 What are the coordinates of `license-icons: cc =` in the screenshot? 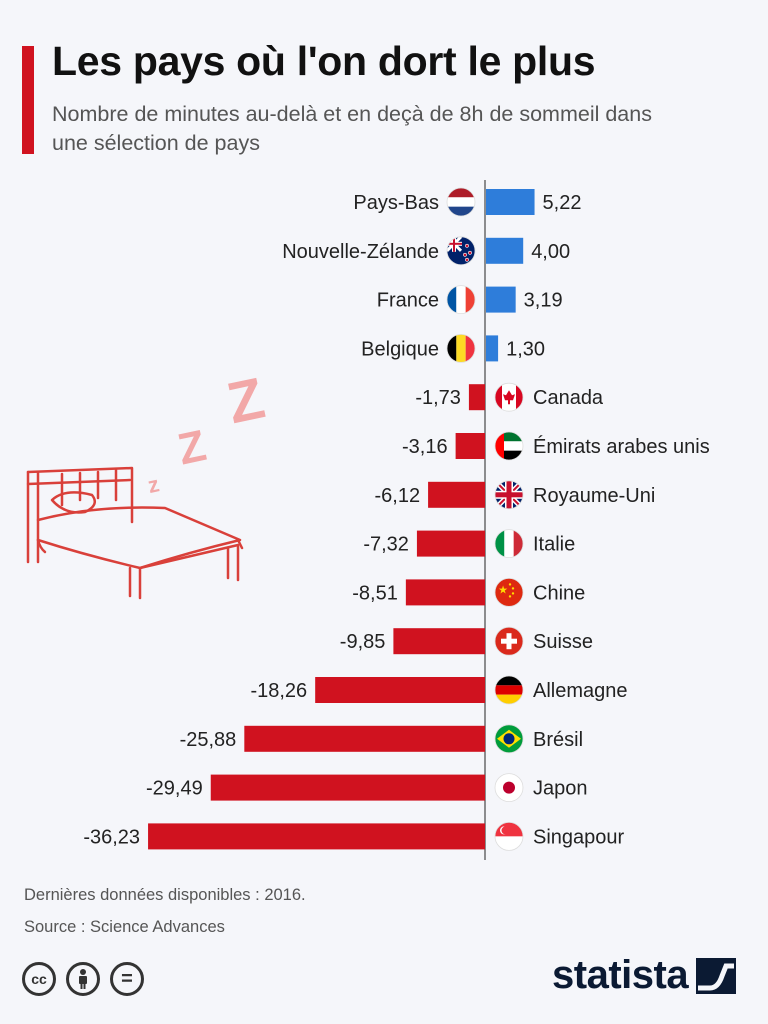 It's located at (83, 979).